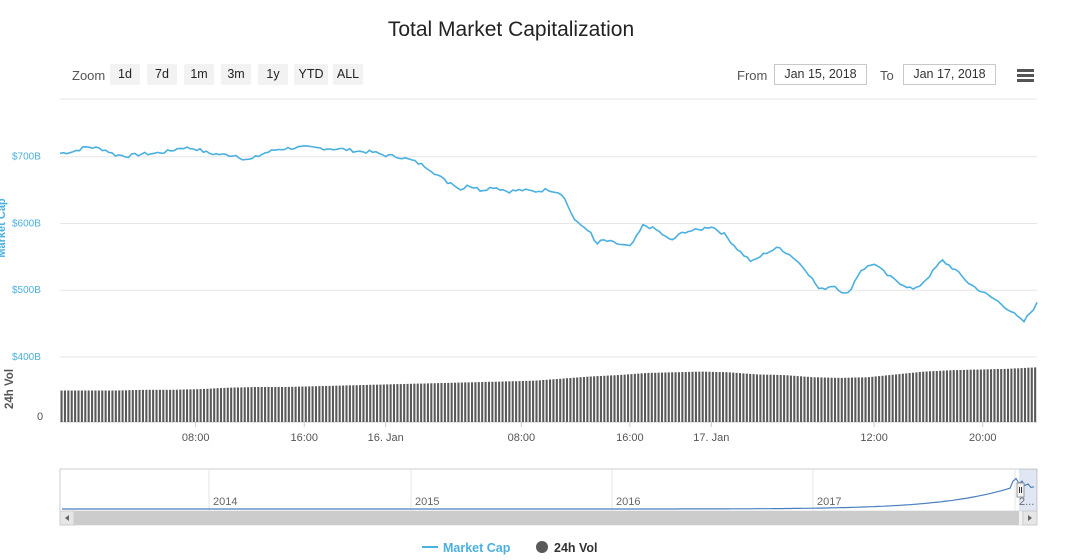 The width and height of the screenshot is (1065, 560). What do you see at coordinates (576, 548) in the screenshot?
I see `legend-volume-label: 24h Vol` at bounding box center [576, 548].